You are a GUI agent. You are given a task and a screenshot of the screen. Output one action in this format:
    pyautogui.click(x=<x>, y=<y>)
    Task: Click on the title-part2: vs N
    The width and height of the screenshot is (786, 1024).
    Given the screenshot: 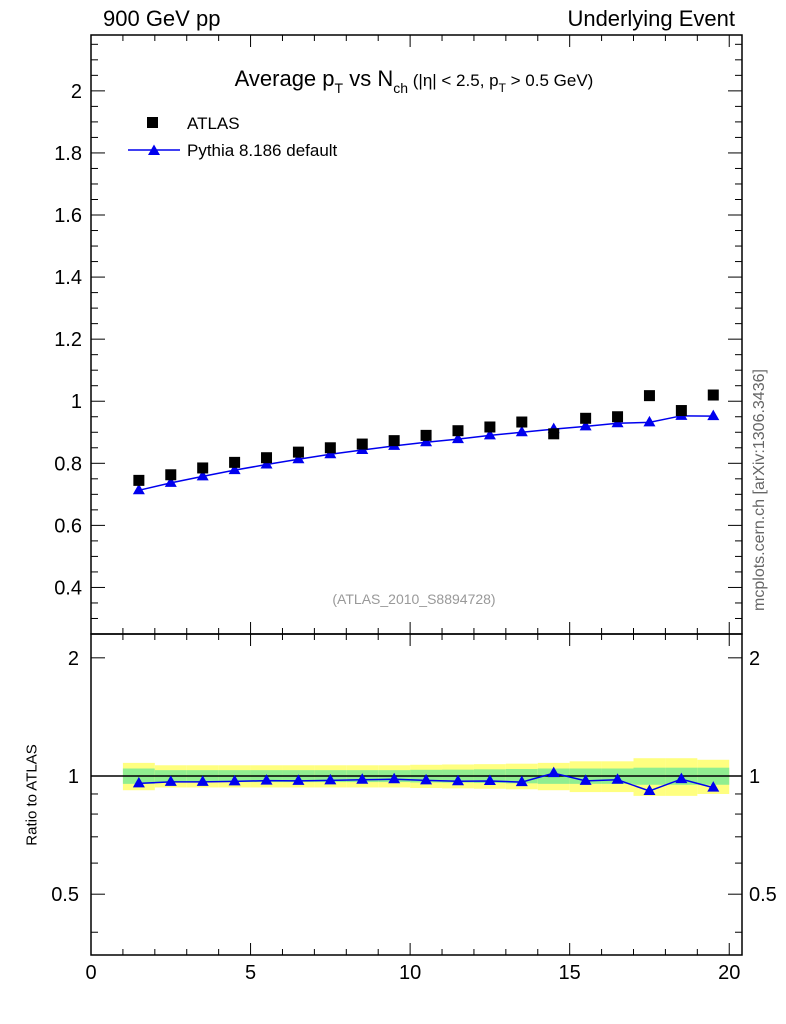 What is the action you would take?
    pyautogui.click(x=368, y=78)
    